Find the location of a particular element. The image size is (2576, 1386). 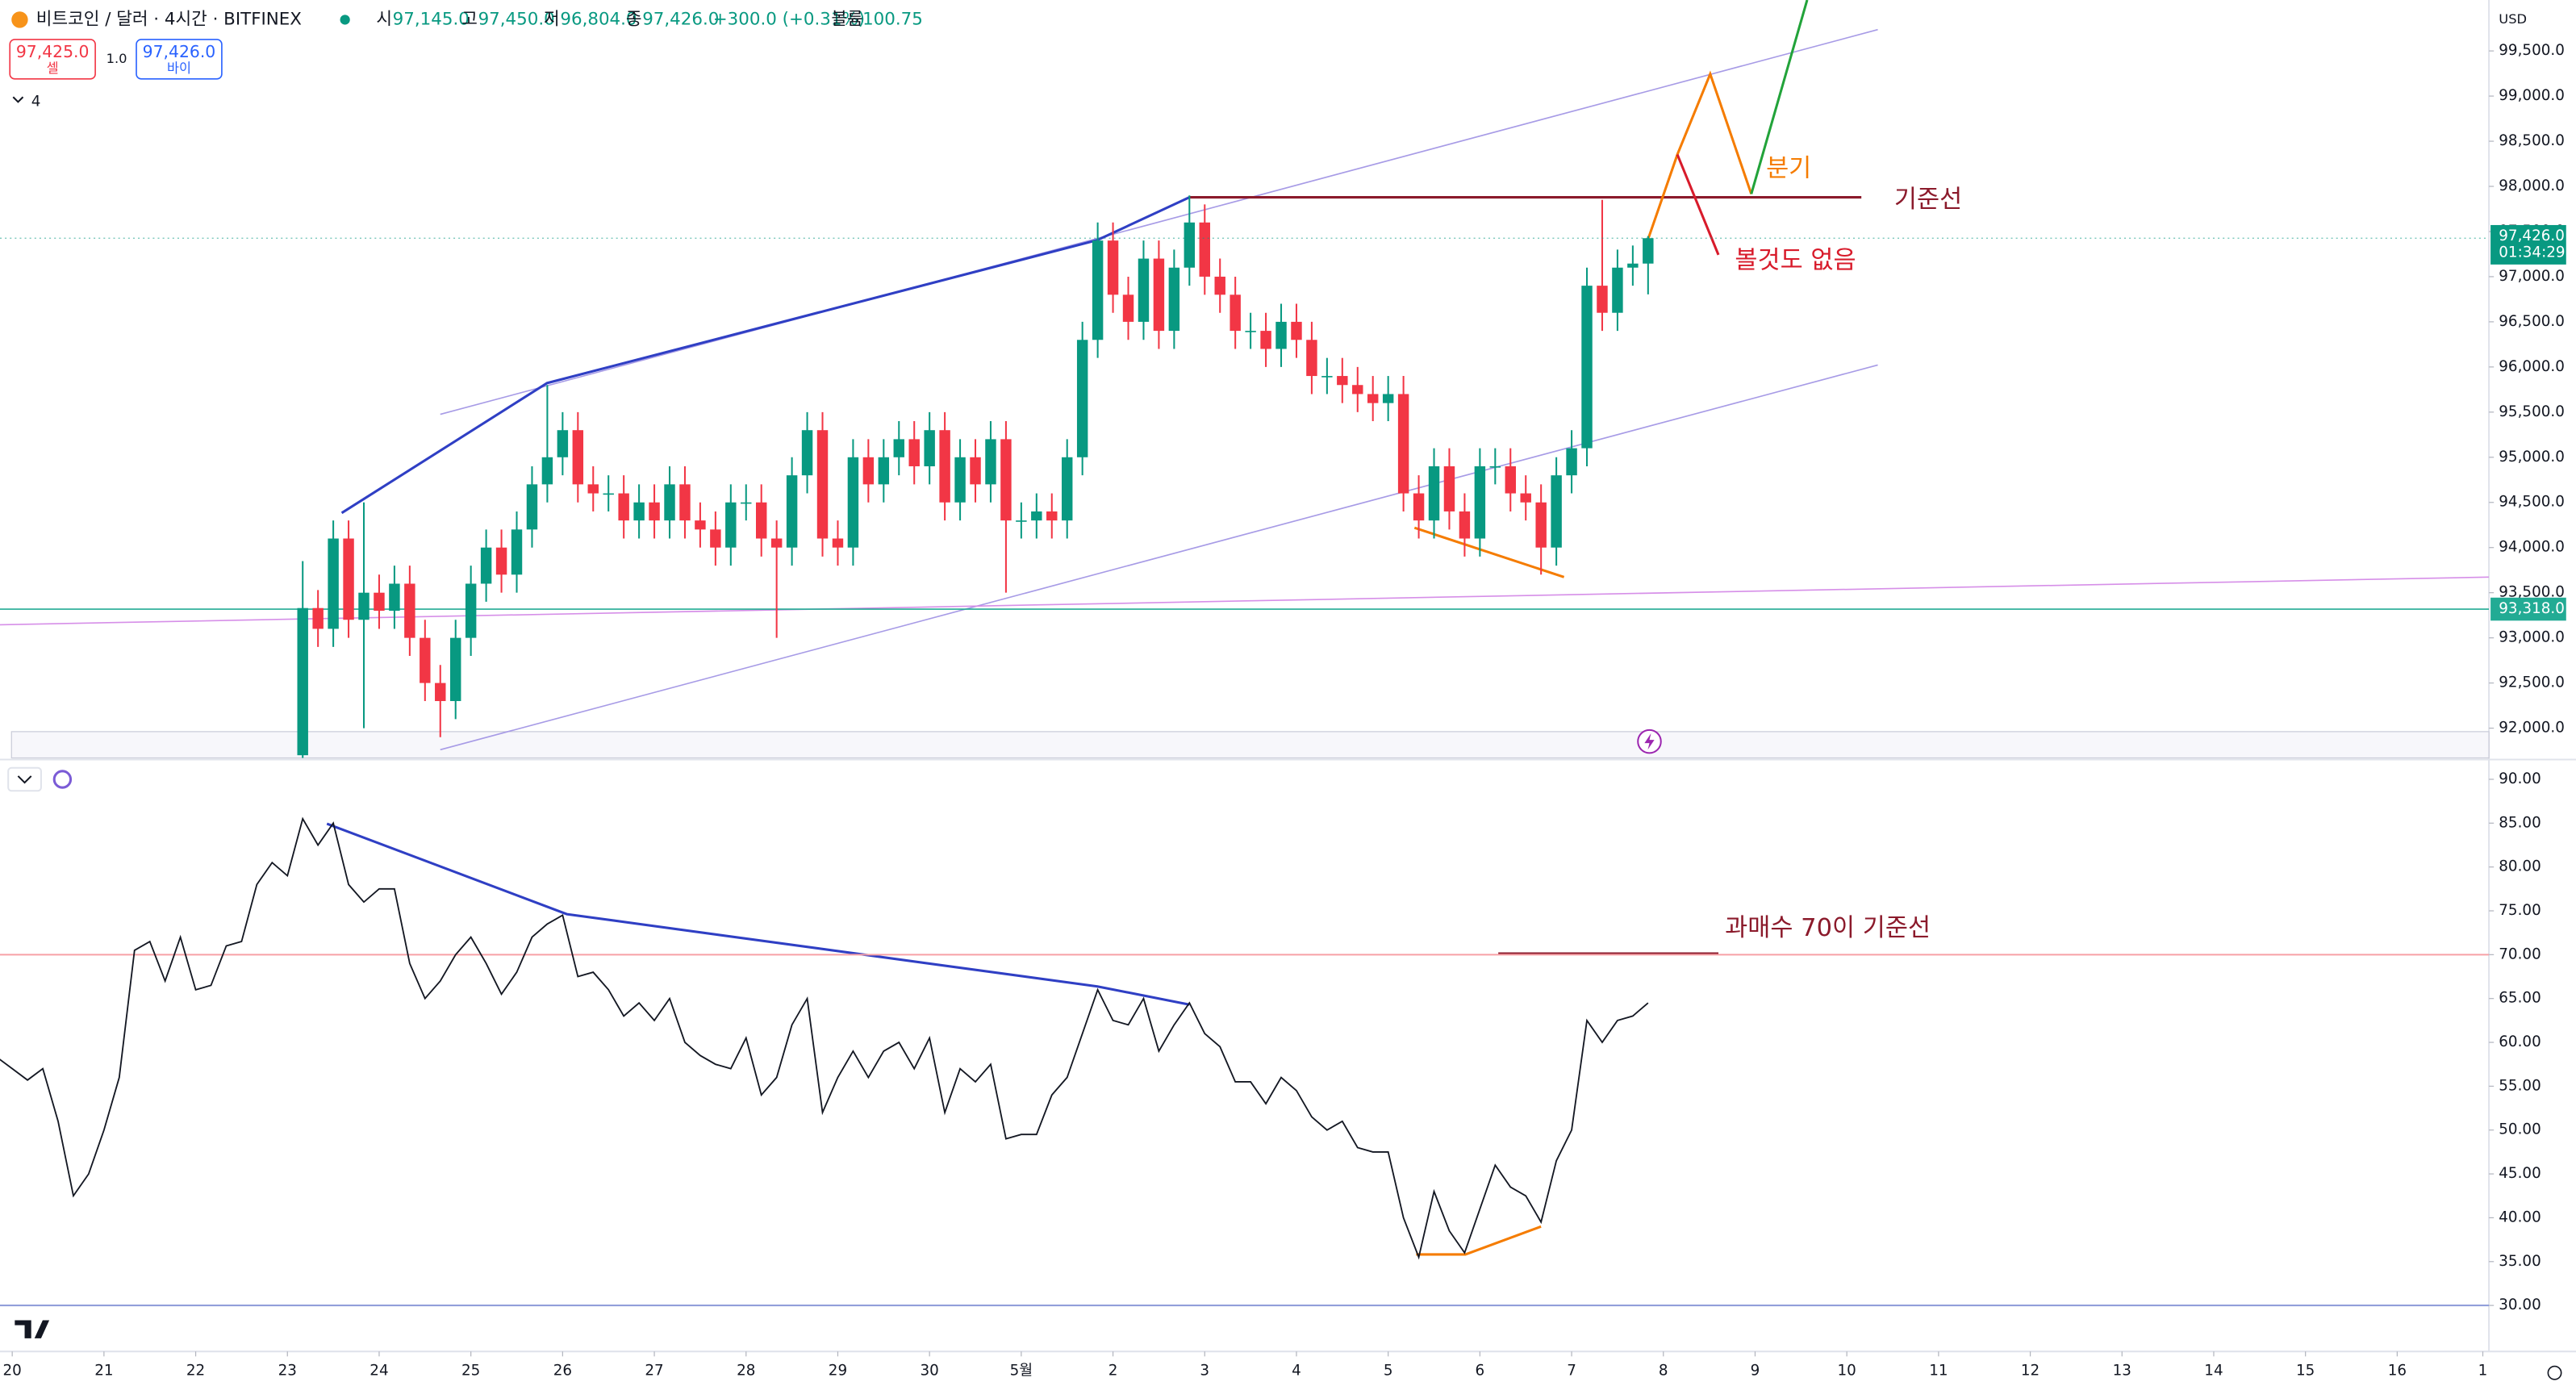

x-tick-label: 22 is located at coordinates (195, 1371).